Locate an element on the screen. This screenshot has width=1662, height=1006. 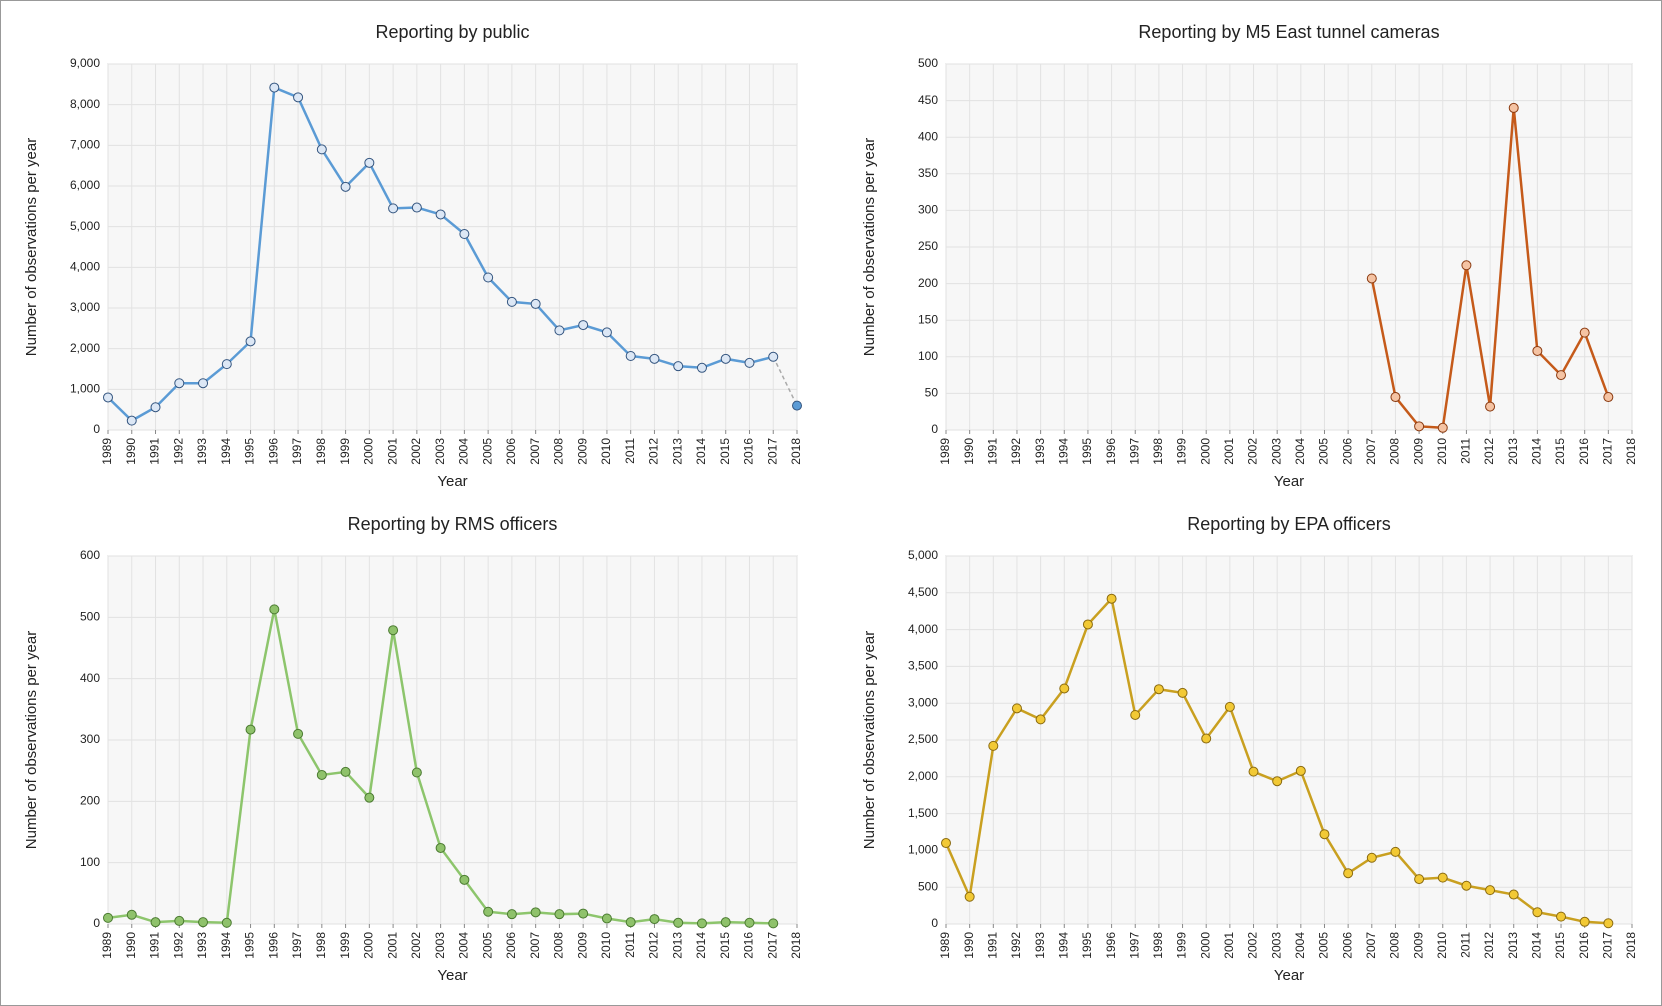
x-tick-label: 2015 is located at coordinates (1560, 945).